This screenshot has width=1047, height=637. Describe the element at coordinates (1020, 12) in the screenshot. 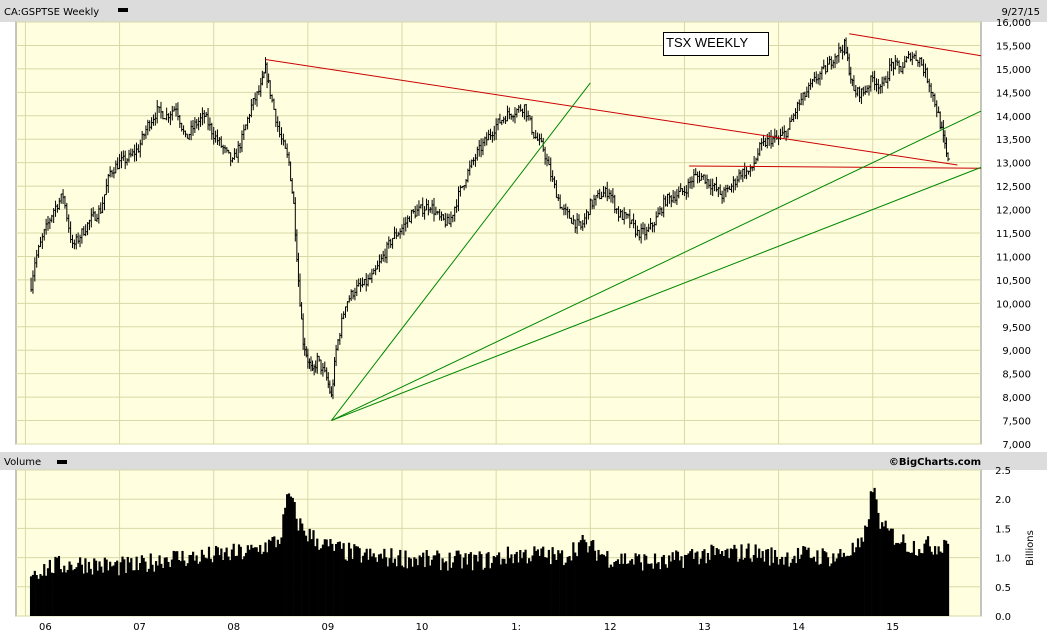

I see `chart-date: 9/27/15` at that location.